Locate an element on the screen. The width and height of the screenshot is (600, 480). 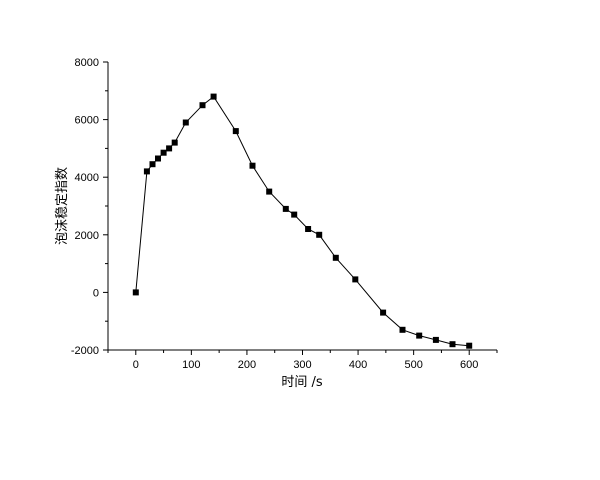
y-tick-label: 6000 is located at coordinates (87, 121).